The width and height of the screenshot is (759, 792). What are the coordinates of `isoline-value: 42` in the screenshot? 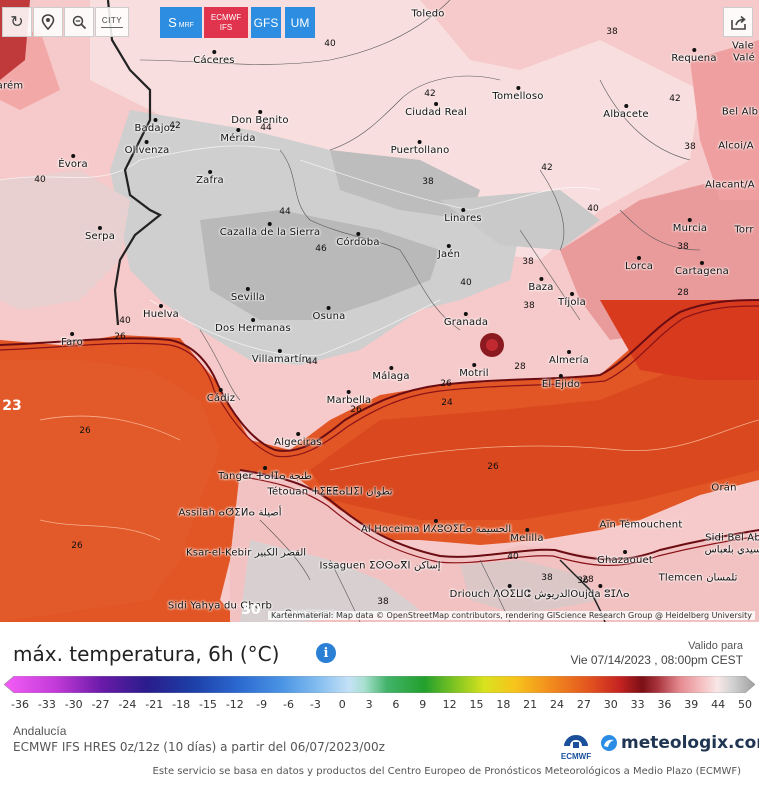 It's located at (675, 99).